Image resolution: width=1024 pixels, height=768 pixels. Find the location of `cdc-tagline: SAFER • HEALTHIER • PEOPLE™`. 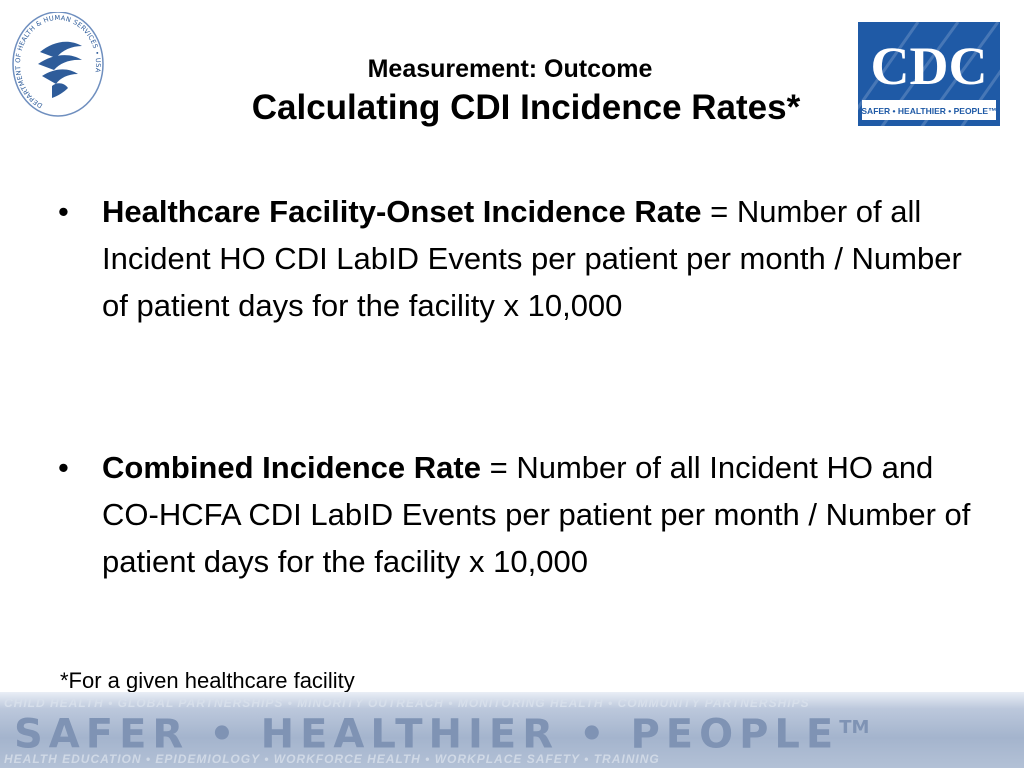

cdc-tagline: SAFER • HEALTHIER • PEOPLE™ is located at coordinates (928, 111).